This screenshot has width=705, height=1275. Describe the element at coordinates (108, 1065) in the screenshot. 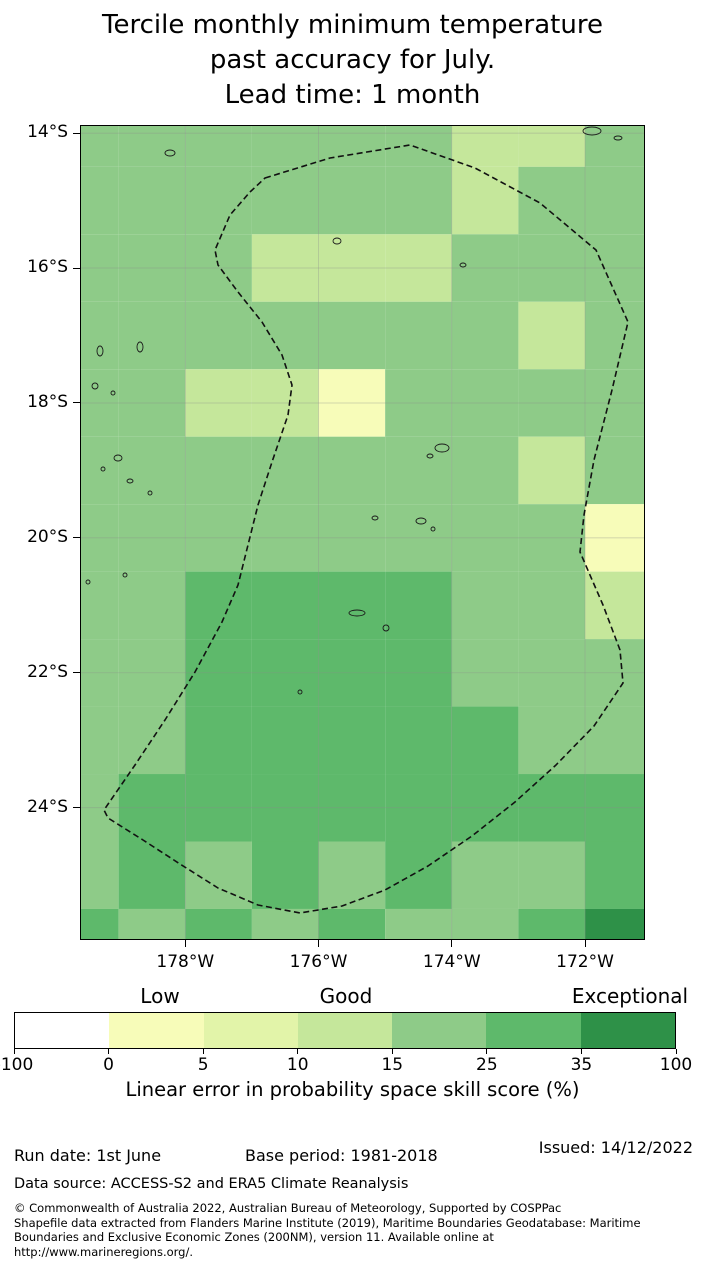

I see `colorbar-tick-label: 0` at that location.